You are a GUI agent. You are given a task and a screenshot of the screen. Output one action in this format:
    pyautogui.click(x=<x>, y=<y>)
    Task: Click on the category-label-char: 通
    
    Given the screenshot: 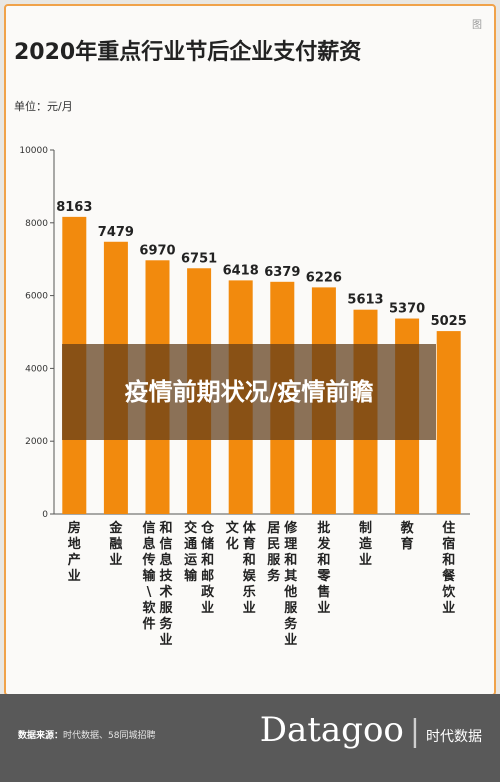 What is the action you would take?
    pyautogui.click(x=190, y=544)
    